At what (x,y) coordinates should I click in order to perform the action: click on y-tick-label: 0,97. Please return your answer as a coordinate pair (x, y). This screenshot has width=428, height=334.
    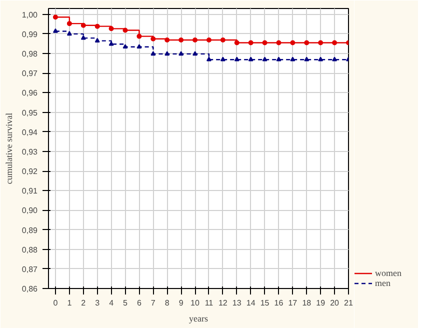
    Looking at the image, I should click on (30, 73).